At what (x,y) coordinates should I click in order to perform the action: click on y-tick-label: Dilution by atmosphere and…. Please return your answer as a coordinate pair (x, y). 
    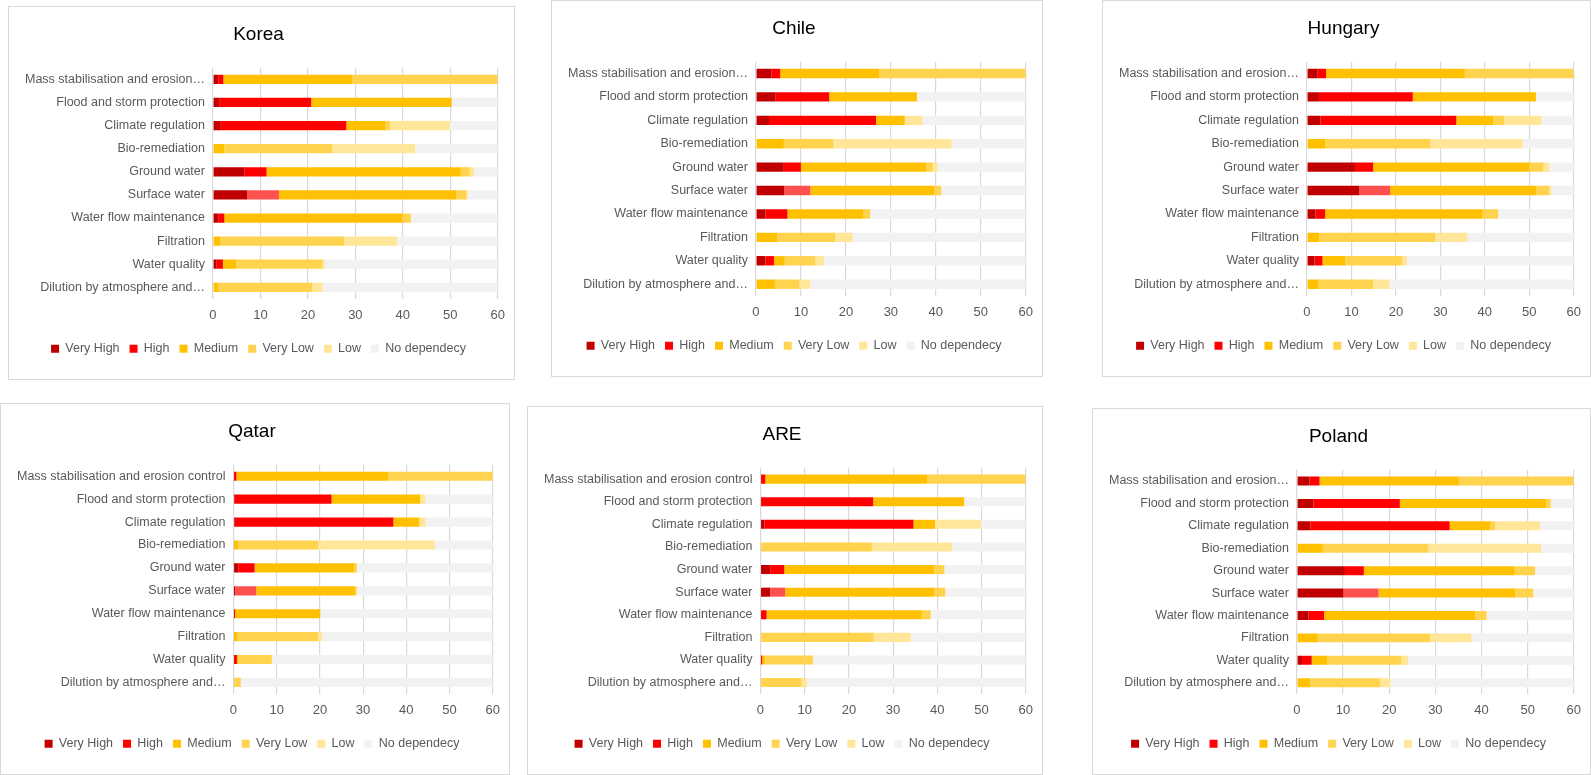
    Looking at the image, I should click on (670, 682).